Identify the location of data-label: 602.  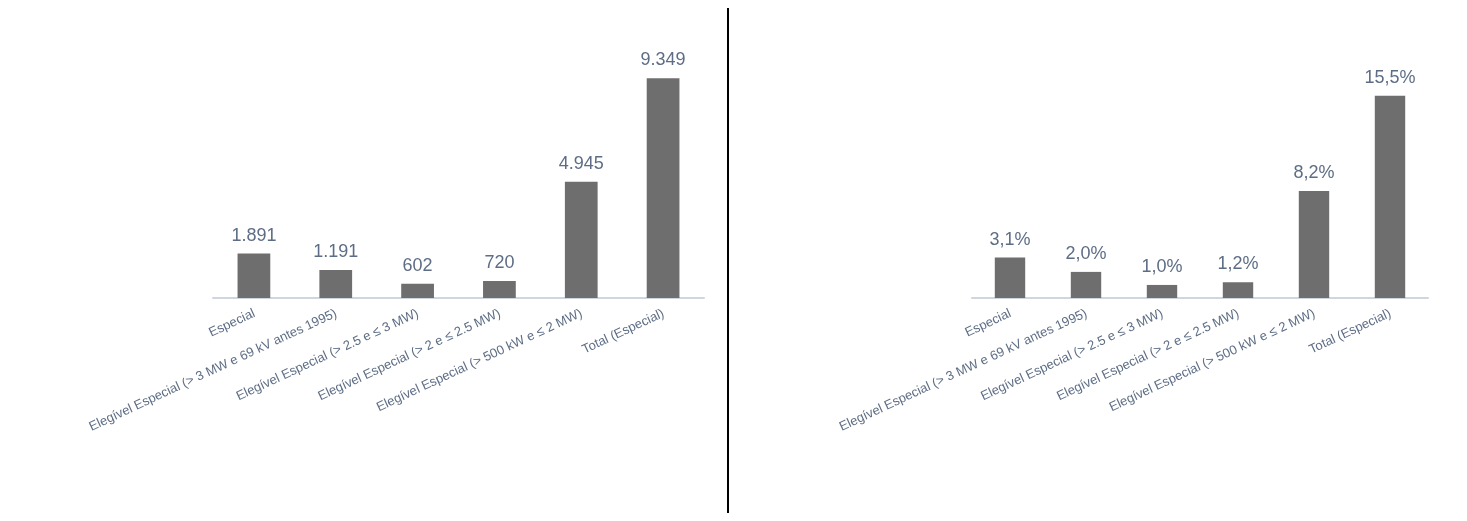
(417, 264).